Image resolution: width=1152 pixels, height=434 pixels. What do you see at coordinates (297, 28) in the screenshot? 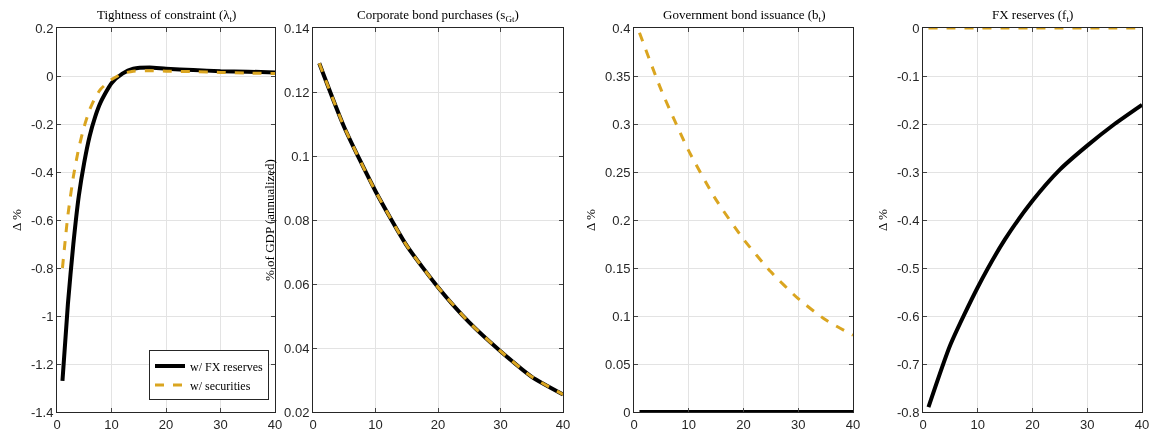
I see `y-tick-label: 0.14` at bounding box center [297, 28].